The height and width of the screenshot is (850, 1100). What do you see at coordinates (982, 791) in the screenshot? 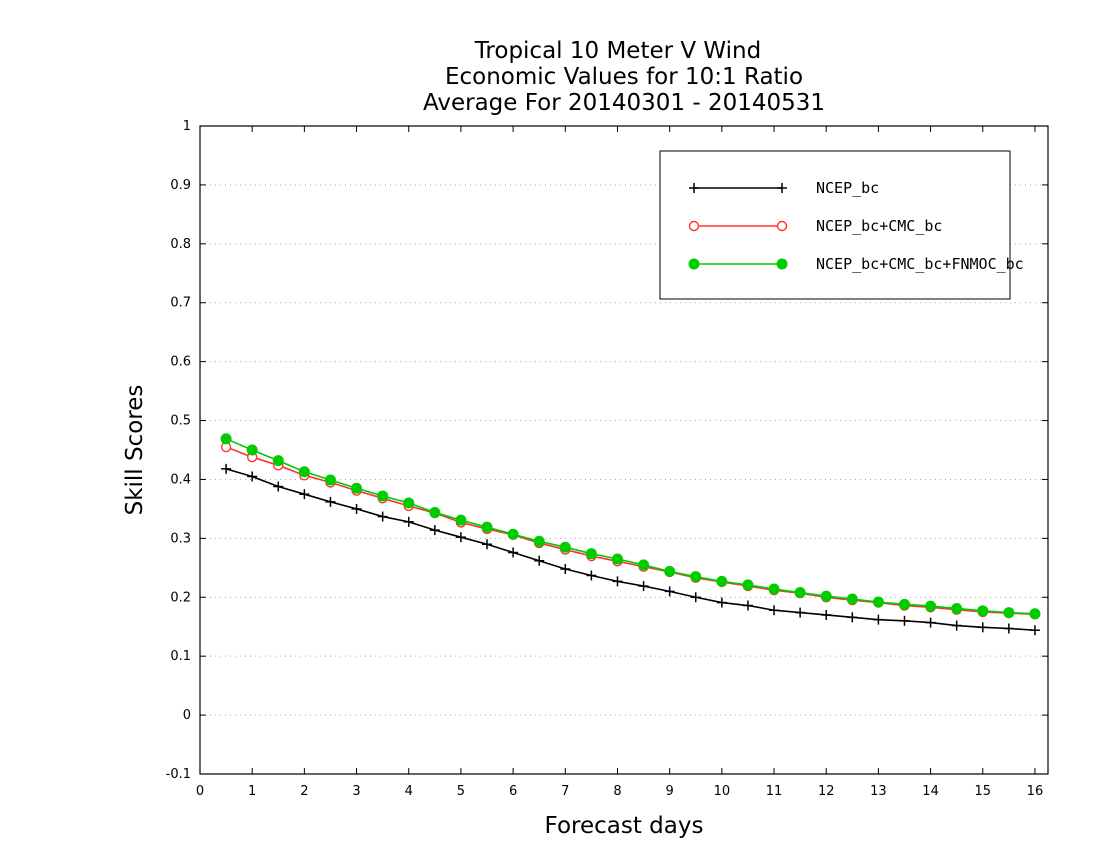
I see `x-tick-label: 15` at bounding box center [982, 791].